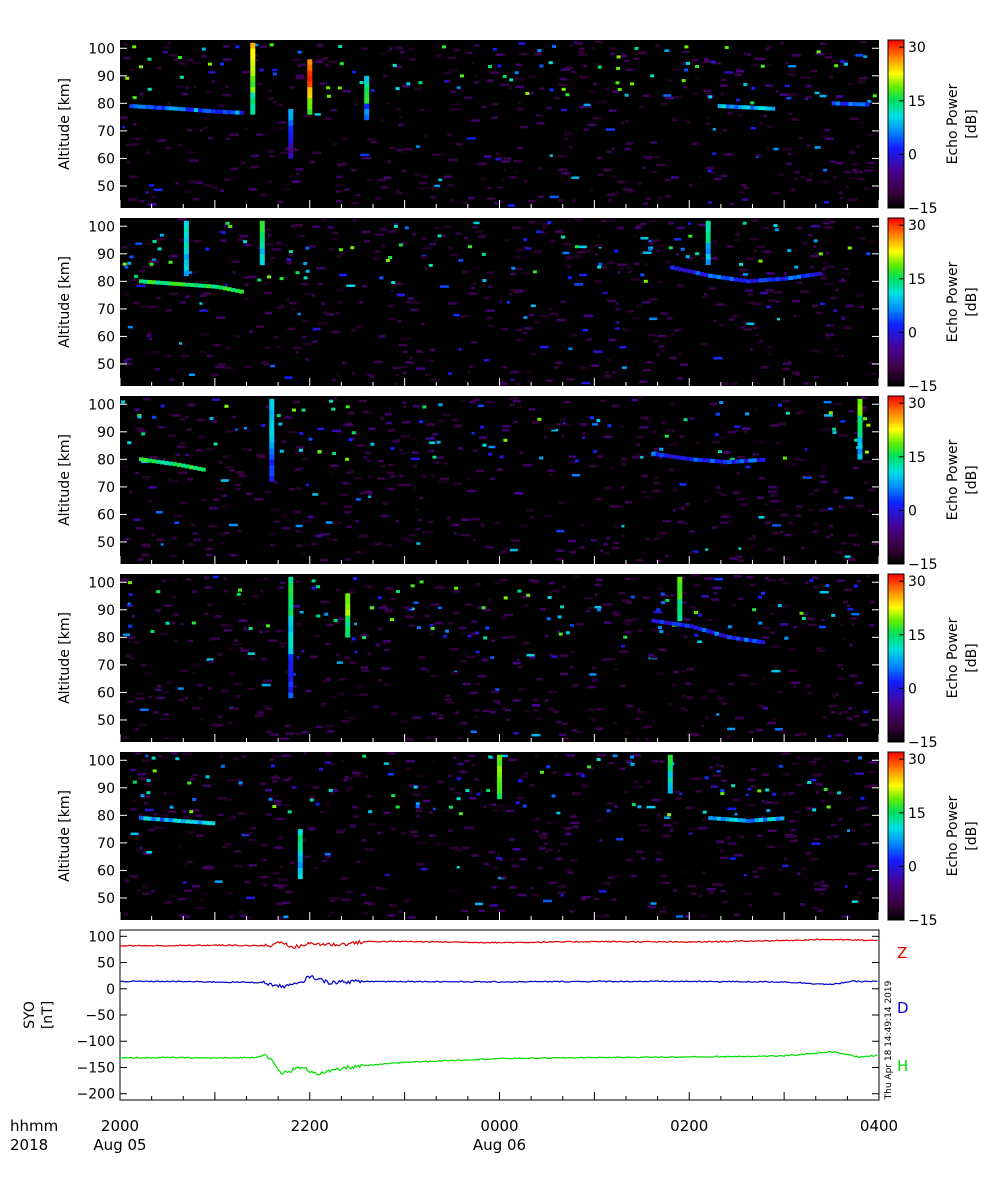  Describe the element at coordinates (96, 1042) in the screenshot. I see `y-tick-label: −100` at that location.